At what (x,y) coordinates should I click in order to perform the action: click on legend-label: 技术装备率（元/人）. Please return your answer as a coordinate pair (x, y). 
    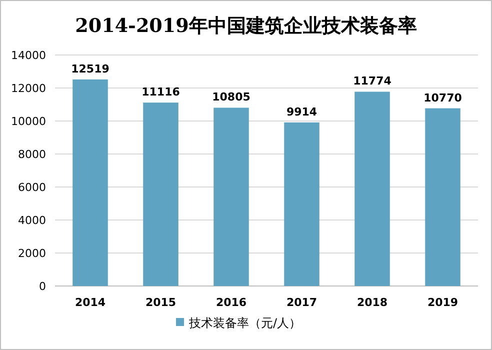
    Looking at the image, I should click on (245, 323).